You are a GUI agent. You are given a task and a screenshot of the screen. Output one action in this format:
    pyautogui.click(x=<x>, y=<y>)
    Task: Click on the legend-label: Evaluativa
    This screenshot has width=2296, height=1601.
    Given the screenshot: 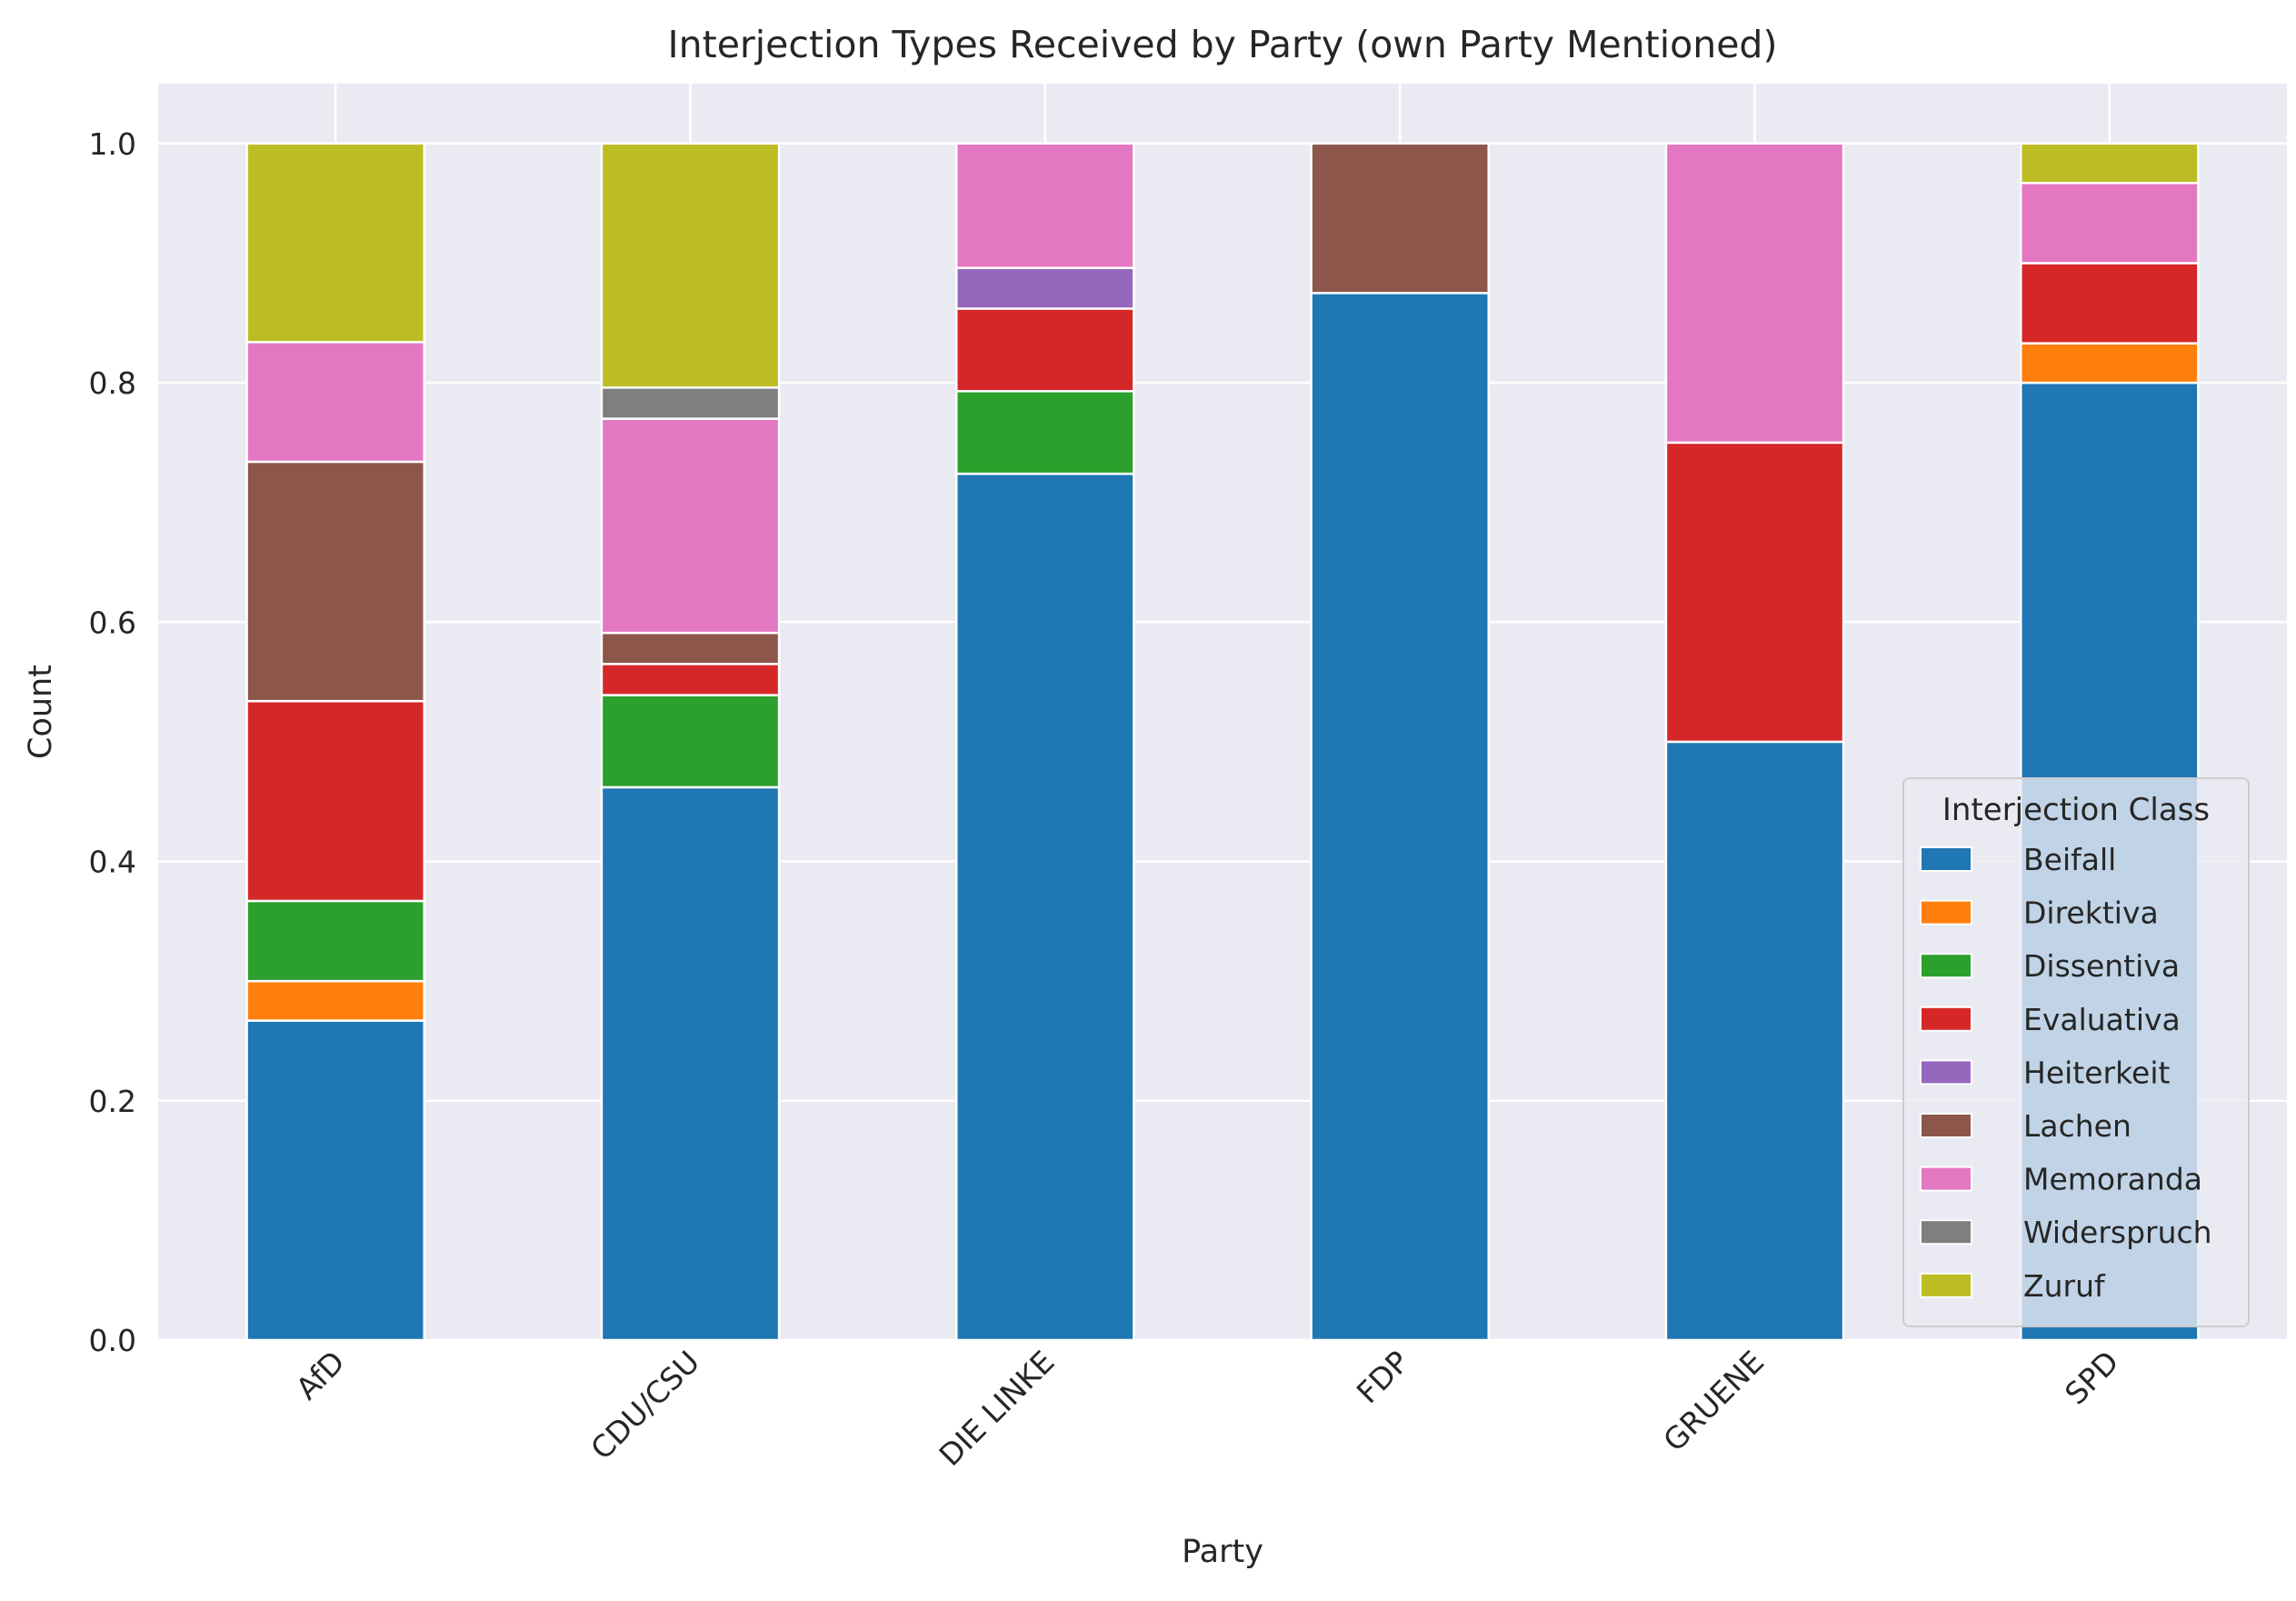 What is the action you would take?
    pyautogui.click(x=2102, y=1019)
    